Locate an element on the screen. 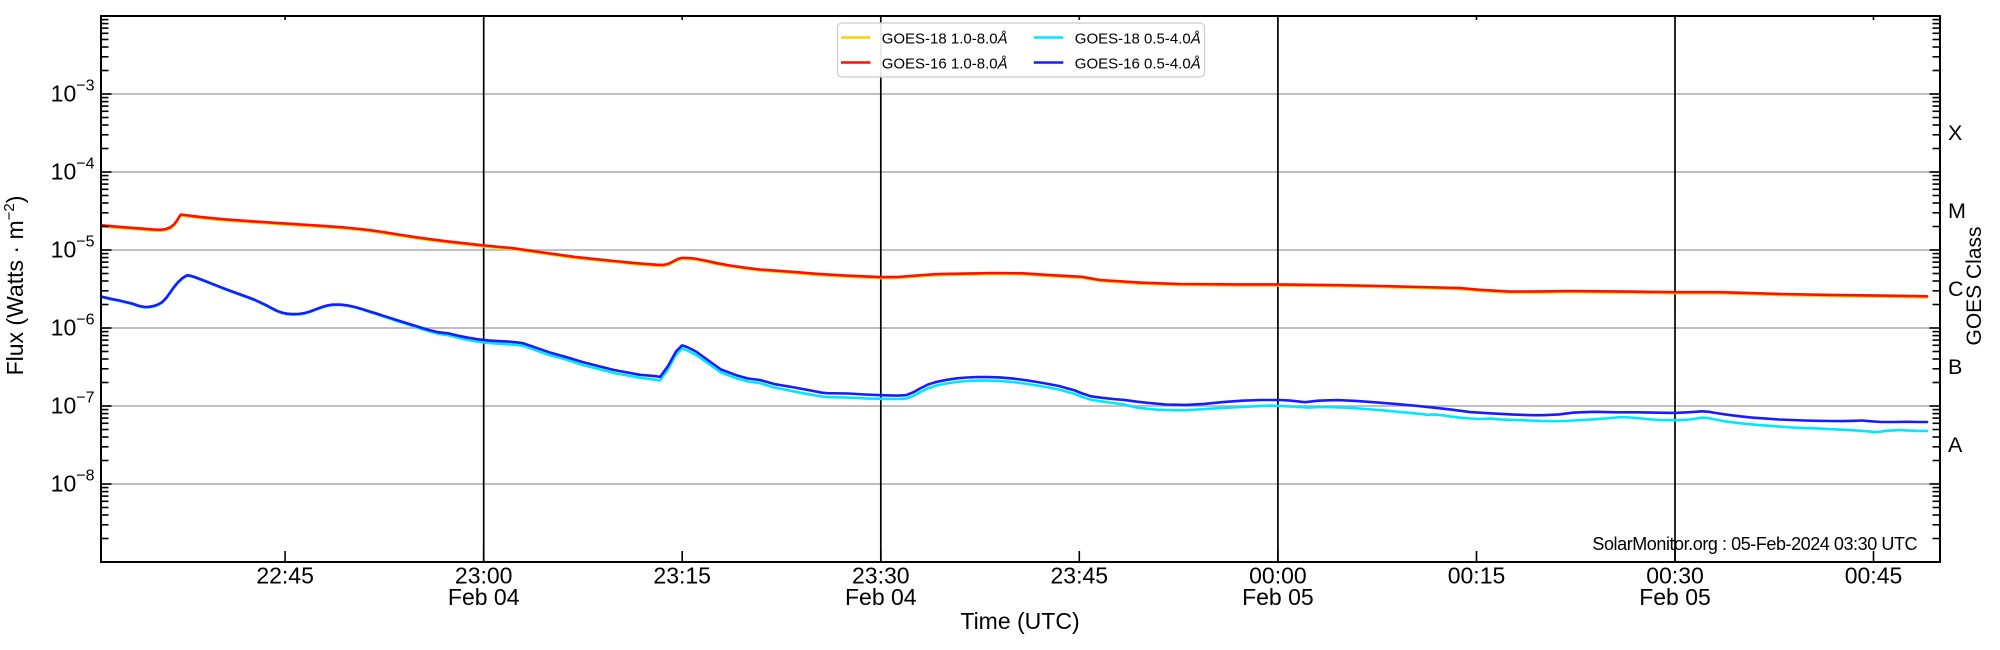 Image resolution: width=2000 pixels, height=650 pixels. svg-text: GOES-16 1.0-8.0Å is located at coordinates (945, 63).